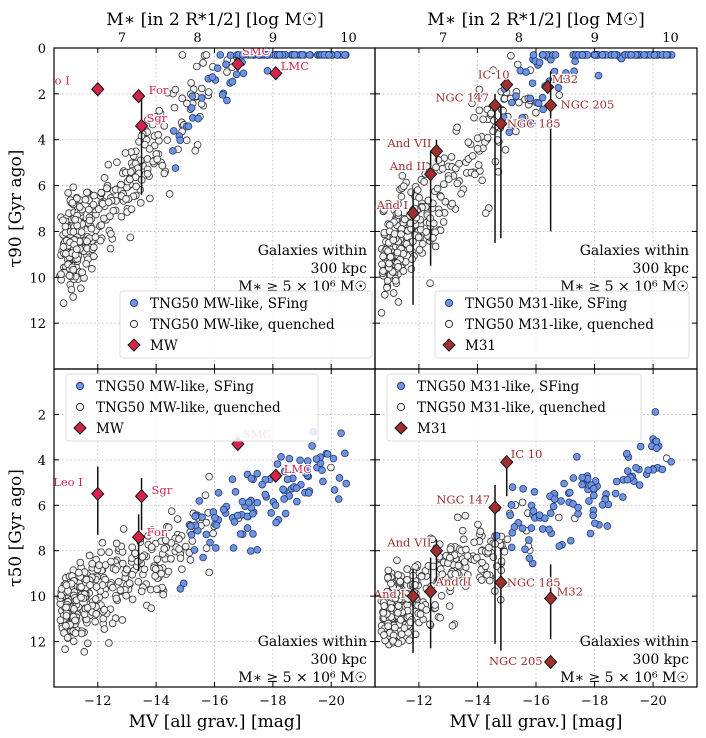 This screenshot has height=738, width=706. Describe the element at coordinates (164, 346) in the screenshot. I see `legend-label: MW` at that location.